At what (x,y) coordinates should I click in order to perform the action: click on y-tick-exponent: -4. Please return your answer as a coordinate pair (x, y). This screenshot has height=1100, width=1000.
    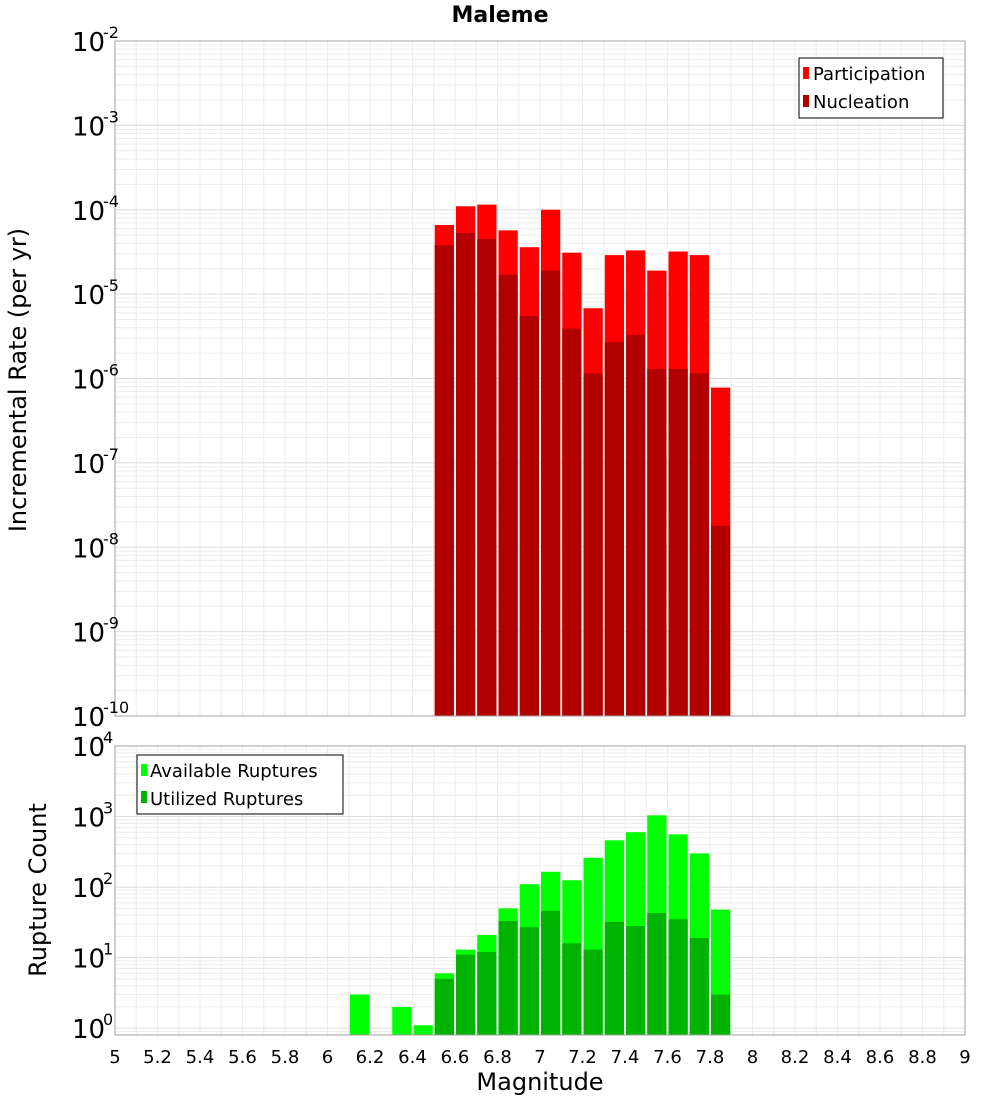
    Looking at the image, I should click on (111, 201).